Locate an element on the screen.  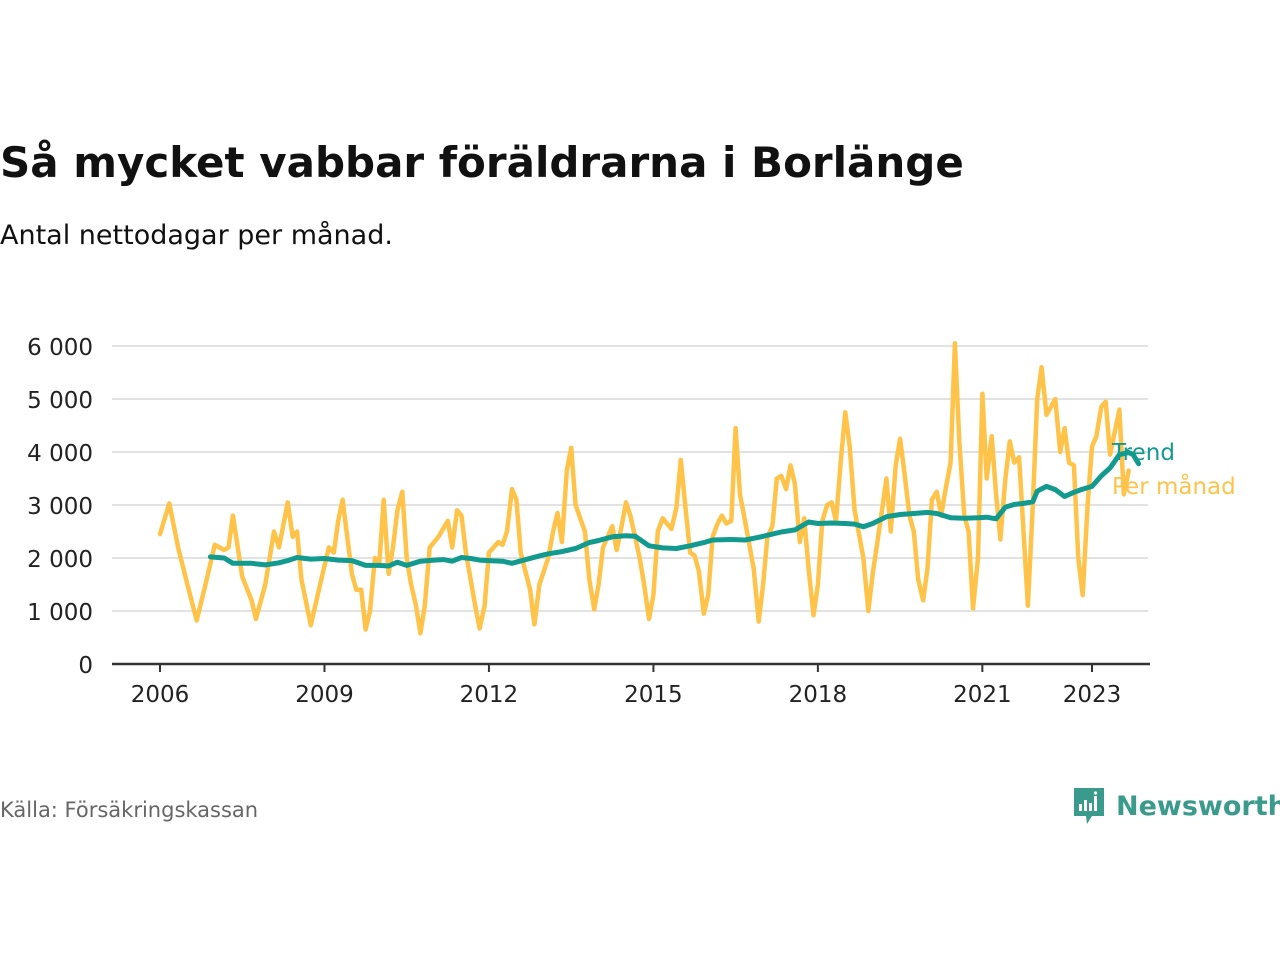
brand-name: Newsworthy is located at coordinates (1198, 806).